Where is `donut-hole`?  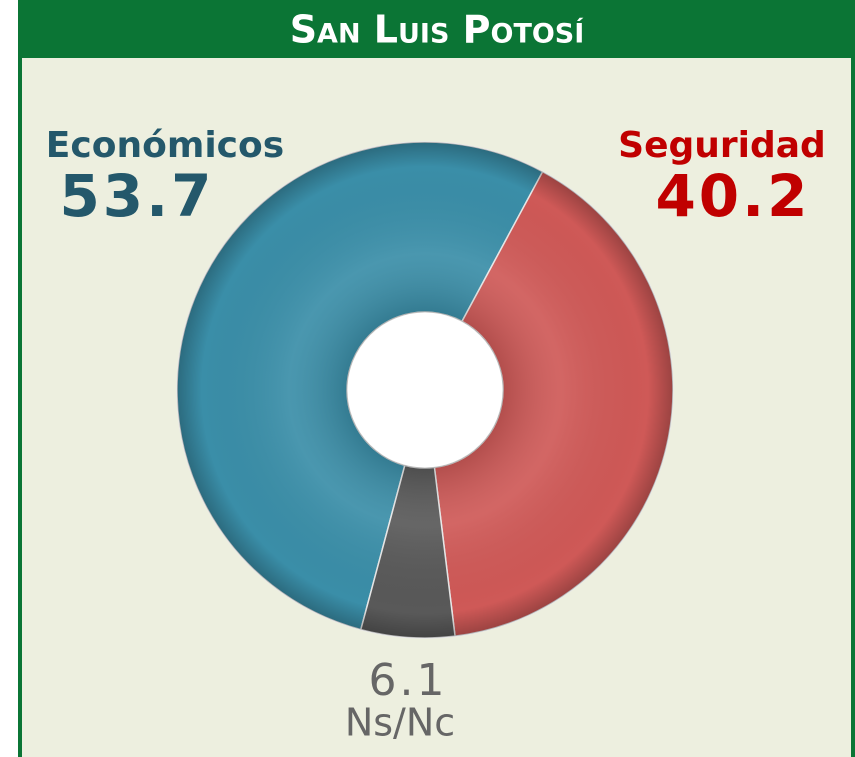
donut-hole is located at coordinates (425, 390).